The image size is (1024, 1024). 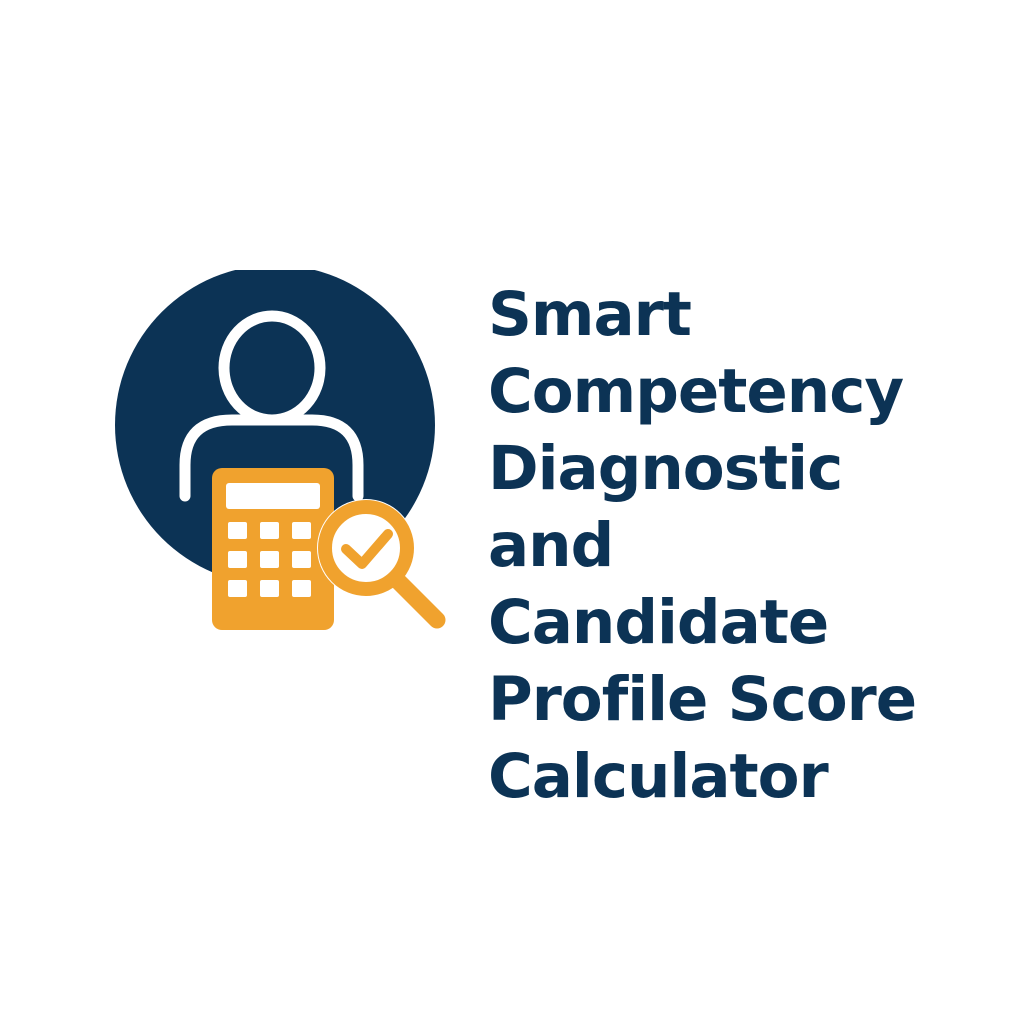 What do you see at coordinates (702, 699) in the screenshot?
I see `title-line-6: Profile Score` at bounding box center [702, 699].